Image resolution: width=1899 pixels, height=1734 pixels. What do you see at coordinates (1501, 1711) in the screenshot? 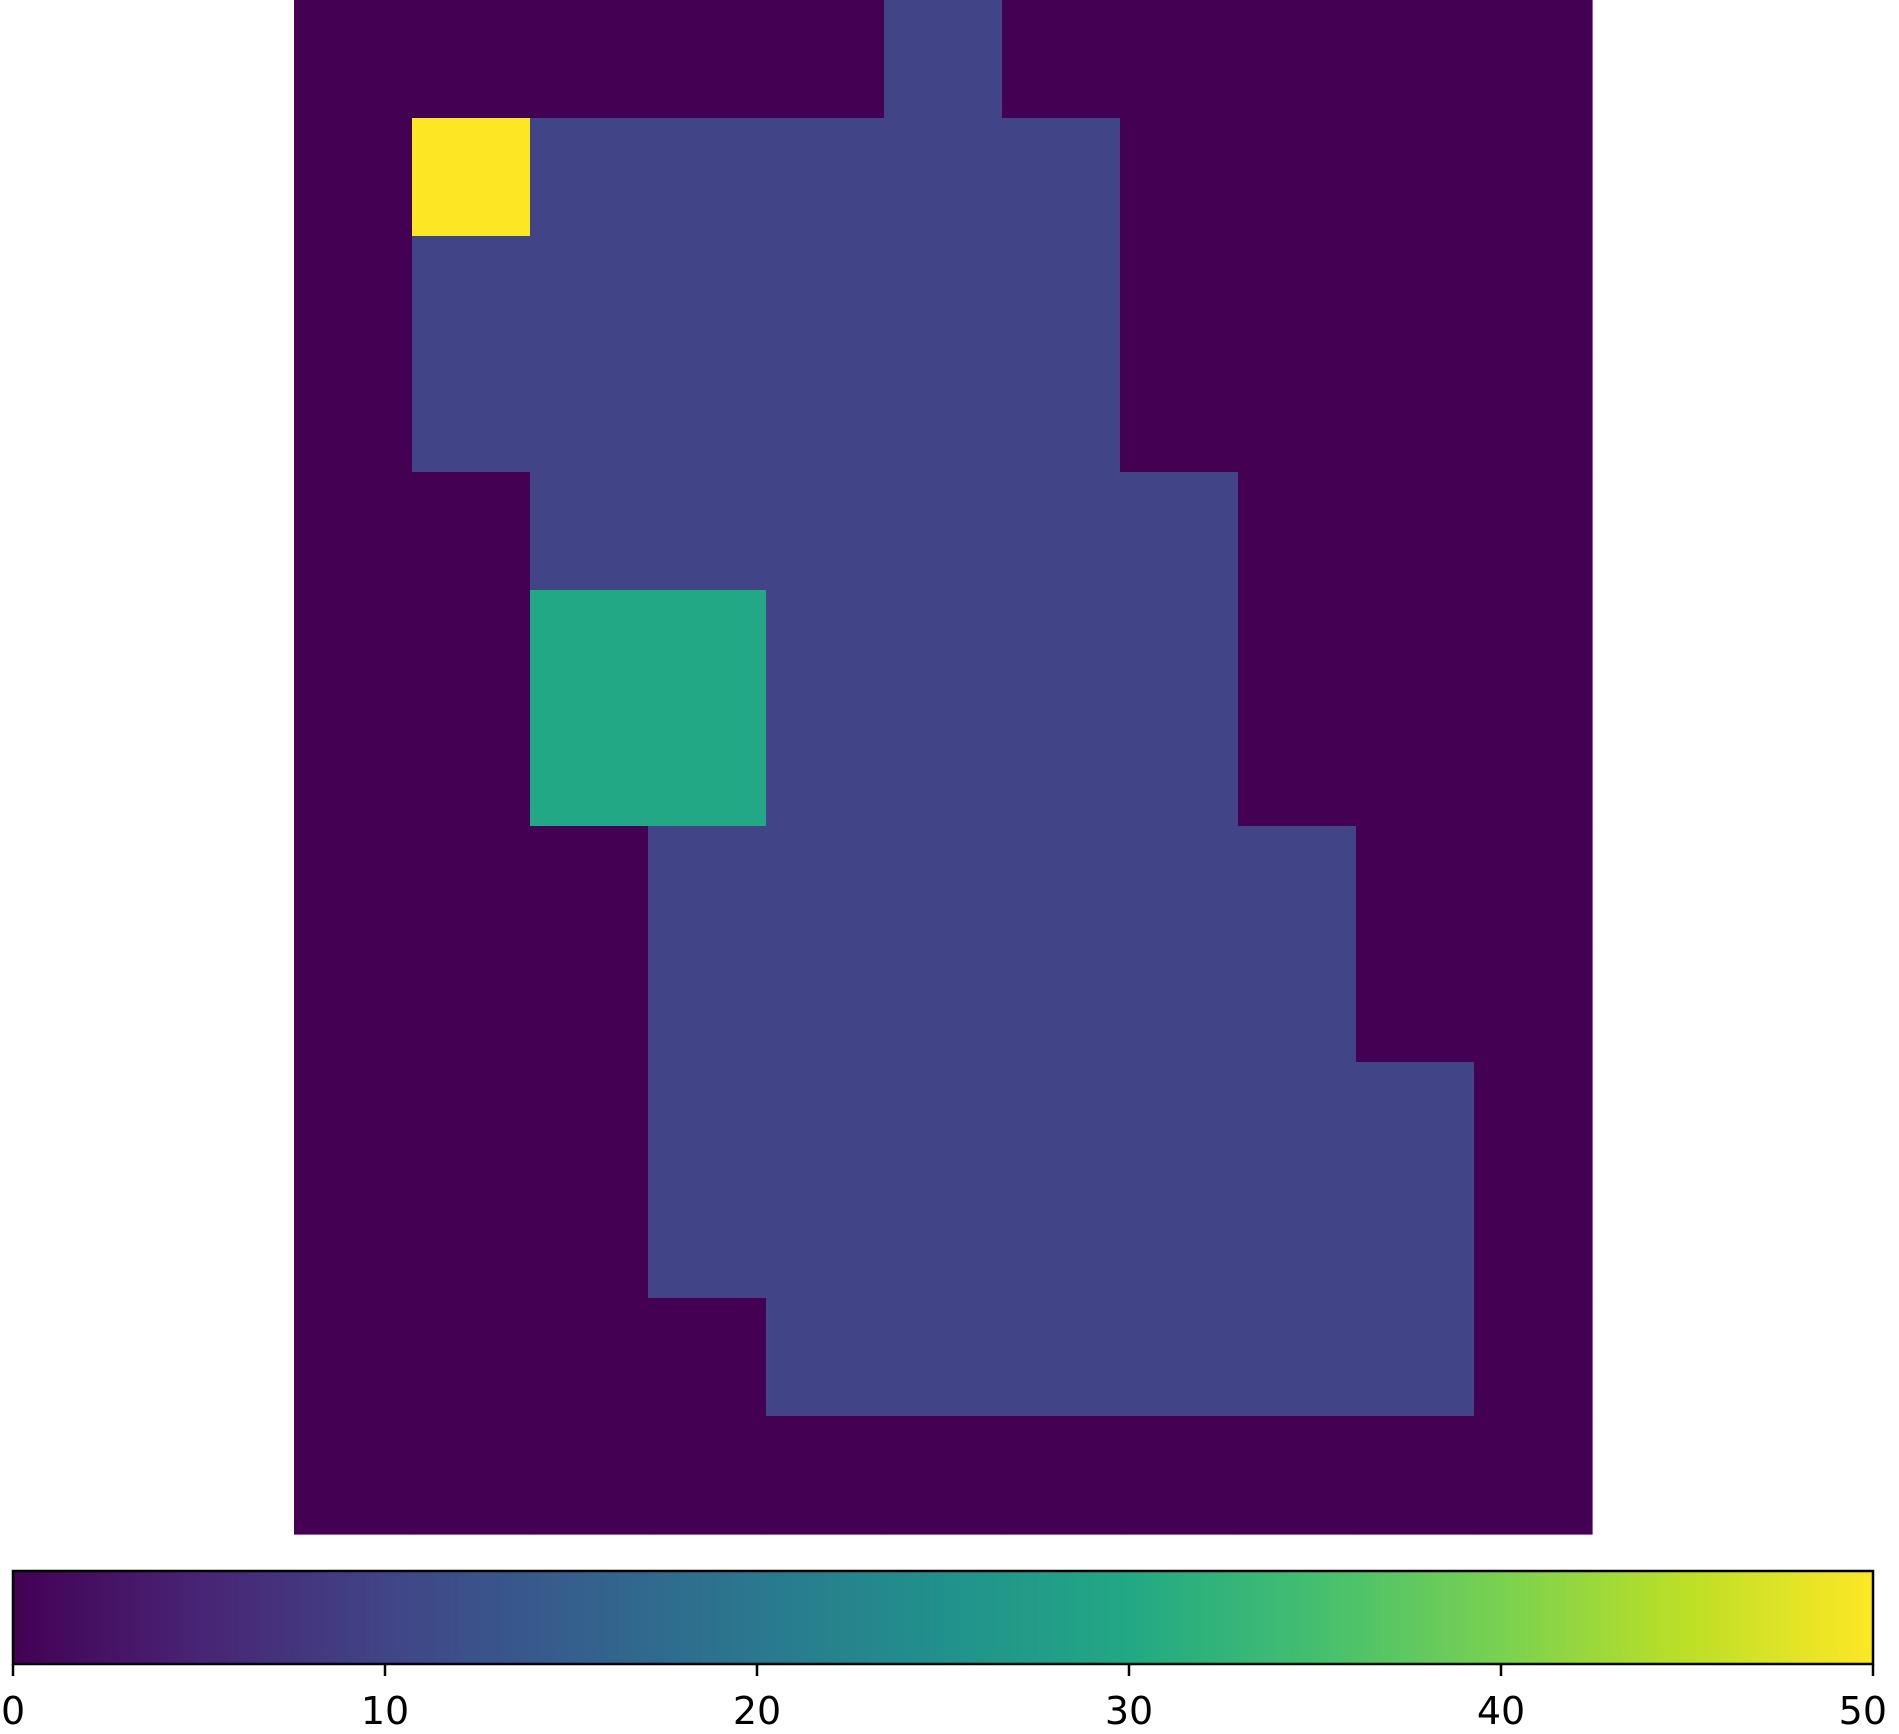
I see `colorbar-tick-label: 40` at bounding box center [1501, 1711].